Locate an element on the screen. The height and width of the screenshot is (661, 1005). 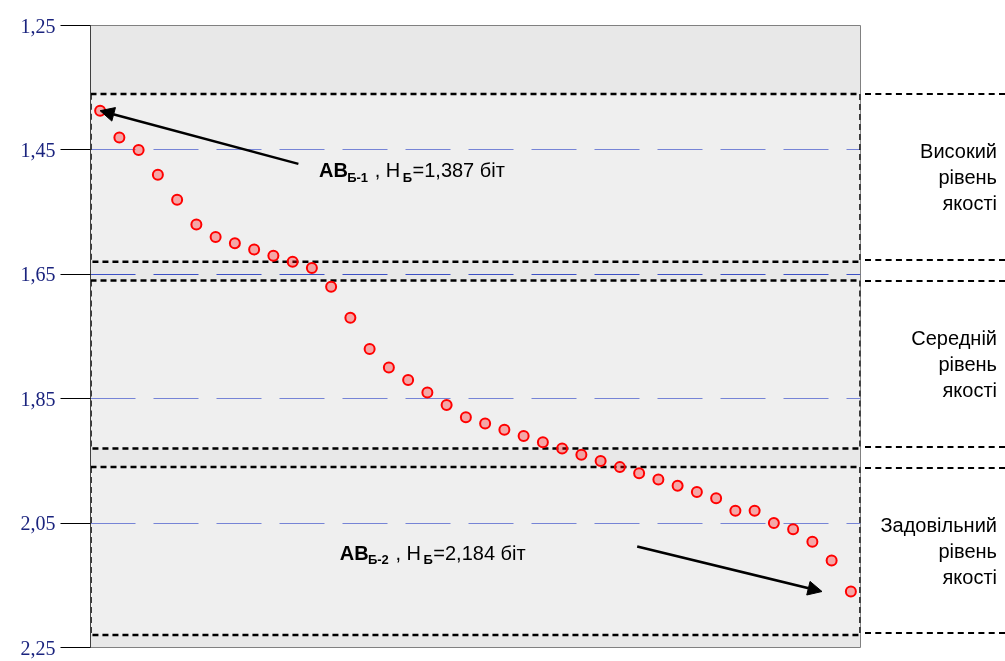
y-tick-label: 1,25 is located at coordinates (38, 25).